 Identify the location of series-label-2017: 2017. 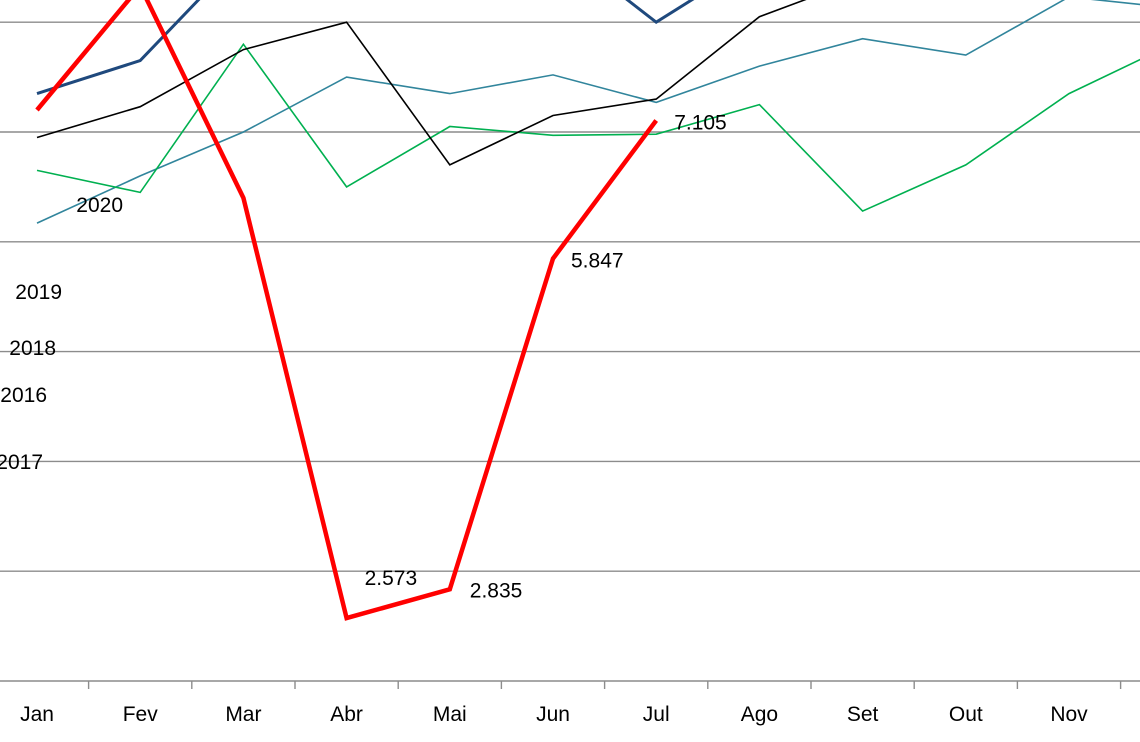
(21, 462).